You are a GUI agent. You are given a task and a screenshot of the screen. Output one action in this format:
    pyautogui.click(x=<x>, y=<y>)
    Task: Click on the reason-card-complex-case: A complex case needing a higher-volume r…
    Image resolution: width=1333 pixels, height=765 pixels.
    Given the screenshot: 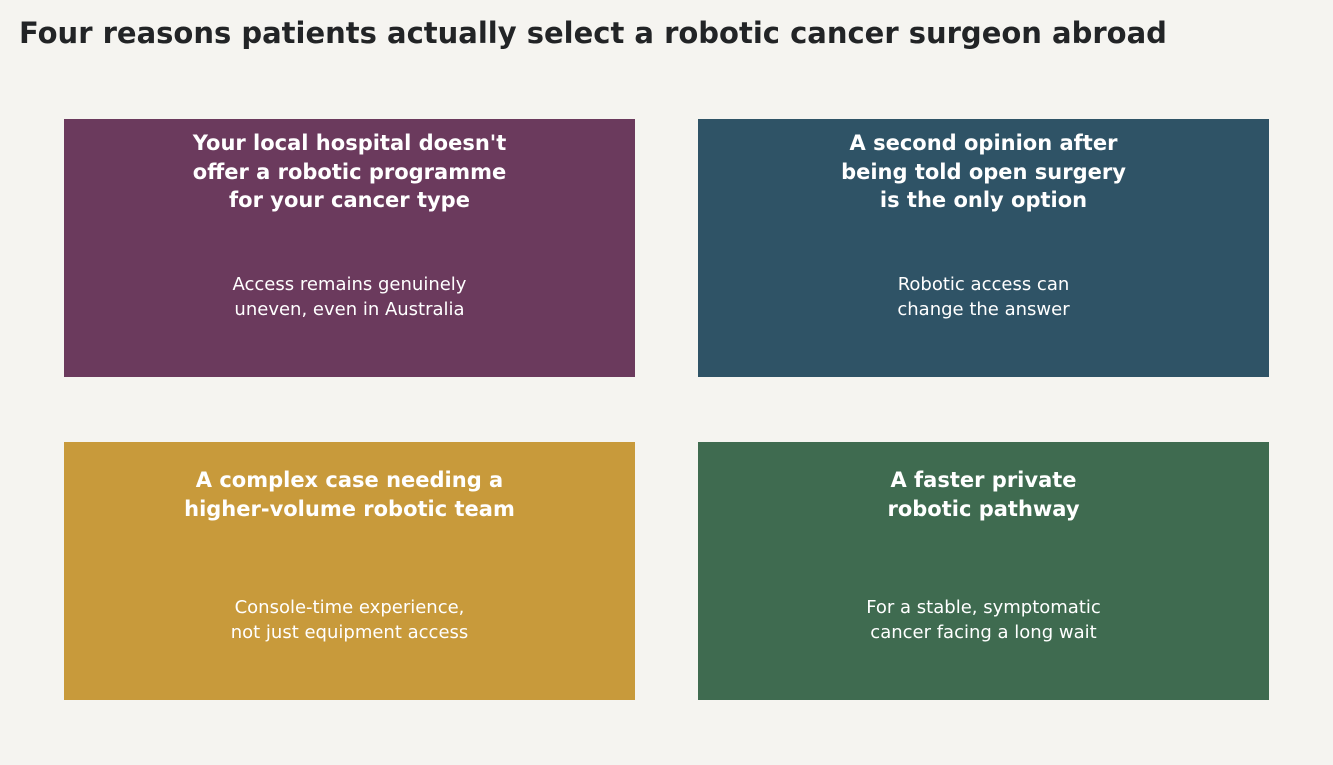 What is the action you would take?
    pyautogui.click(x=349, y=571)
    